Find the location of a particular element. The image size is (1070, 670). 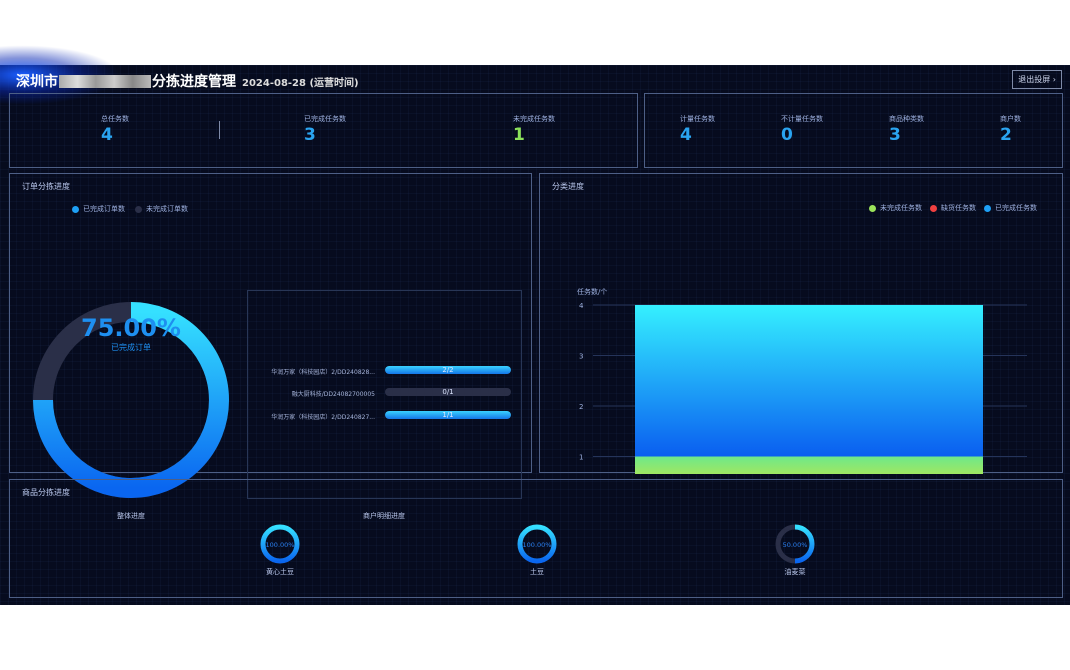

merchant-progress-bar: 0/1 is located at coordinates (448, 392).